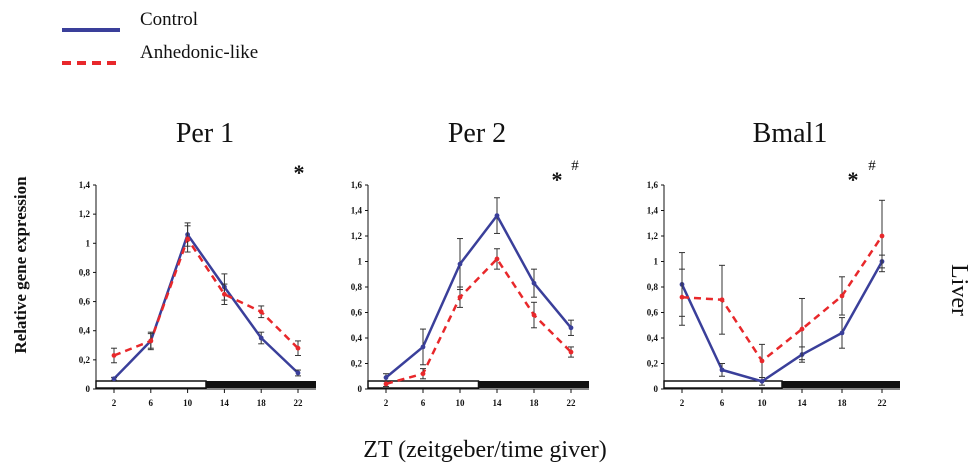  I want to click on legend-label-control: Control, so click(169, 19).